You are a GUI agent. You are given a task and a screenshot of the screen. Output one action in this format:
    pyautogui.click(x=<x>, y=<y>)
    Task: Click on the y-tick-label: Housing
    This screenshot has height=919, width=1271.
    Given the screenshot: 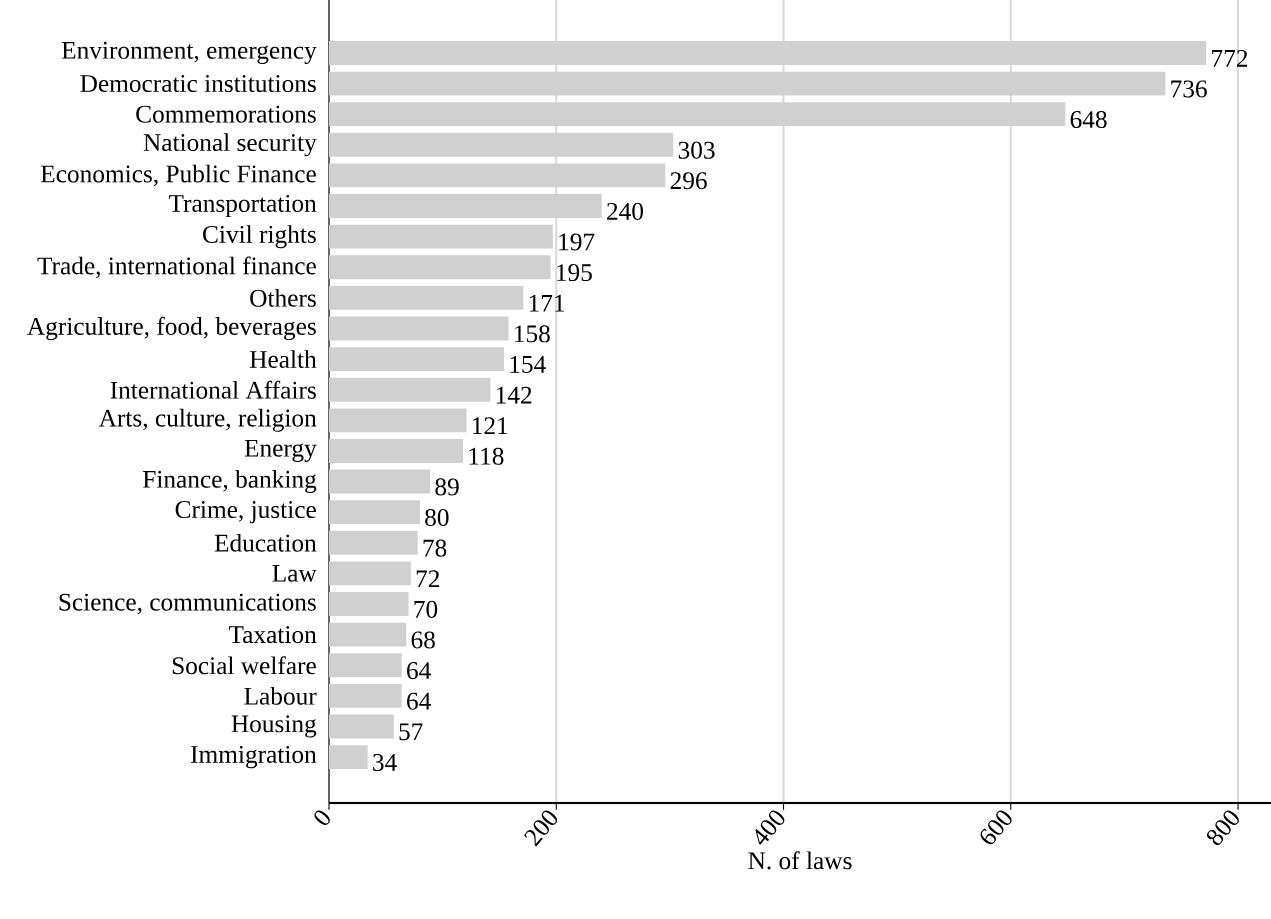 What is the action you would take?
    pyautogui.click(x=274, y=726)
    